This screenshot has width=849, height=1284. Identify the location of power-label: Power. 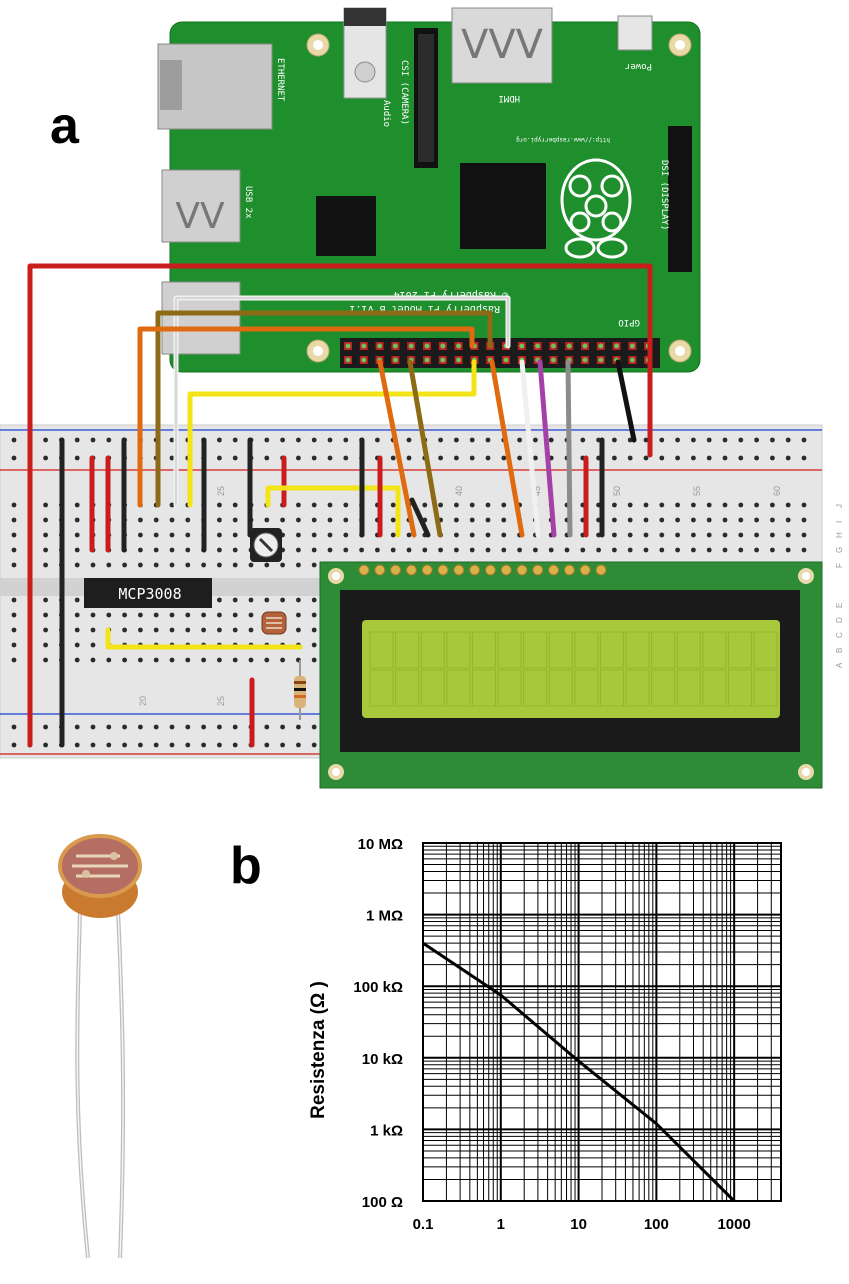
(638, 66).